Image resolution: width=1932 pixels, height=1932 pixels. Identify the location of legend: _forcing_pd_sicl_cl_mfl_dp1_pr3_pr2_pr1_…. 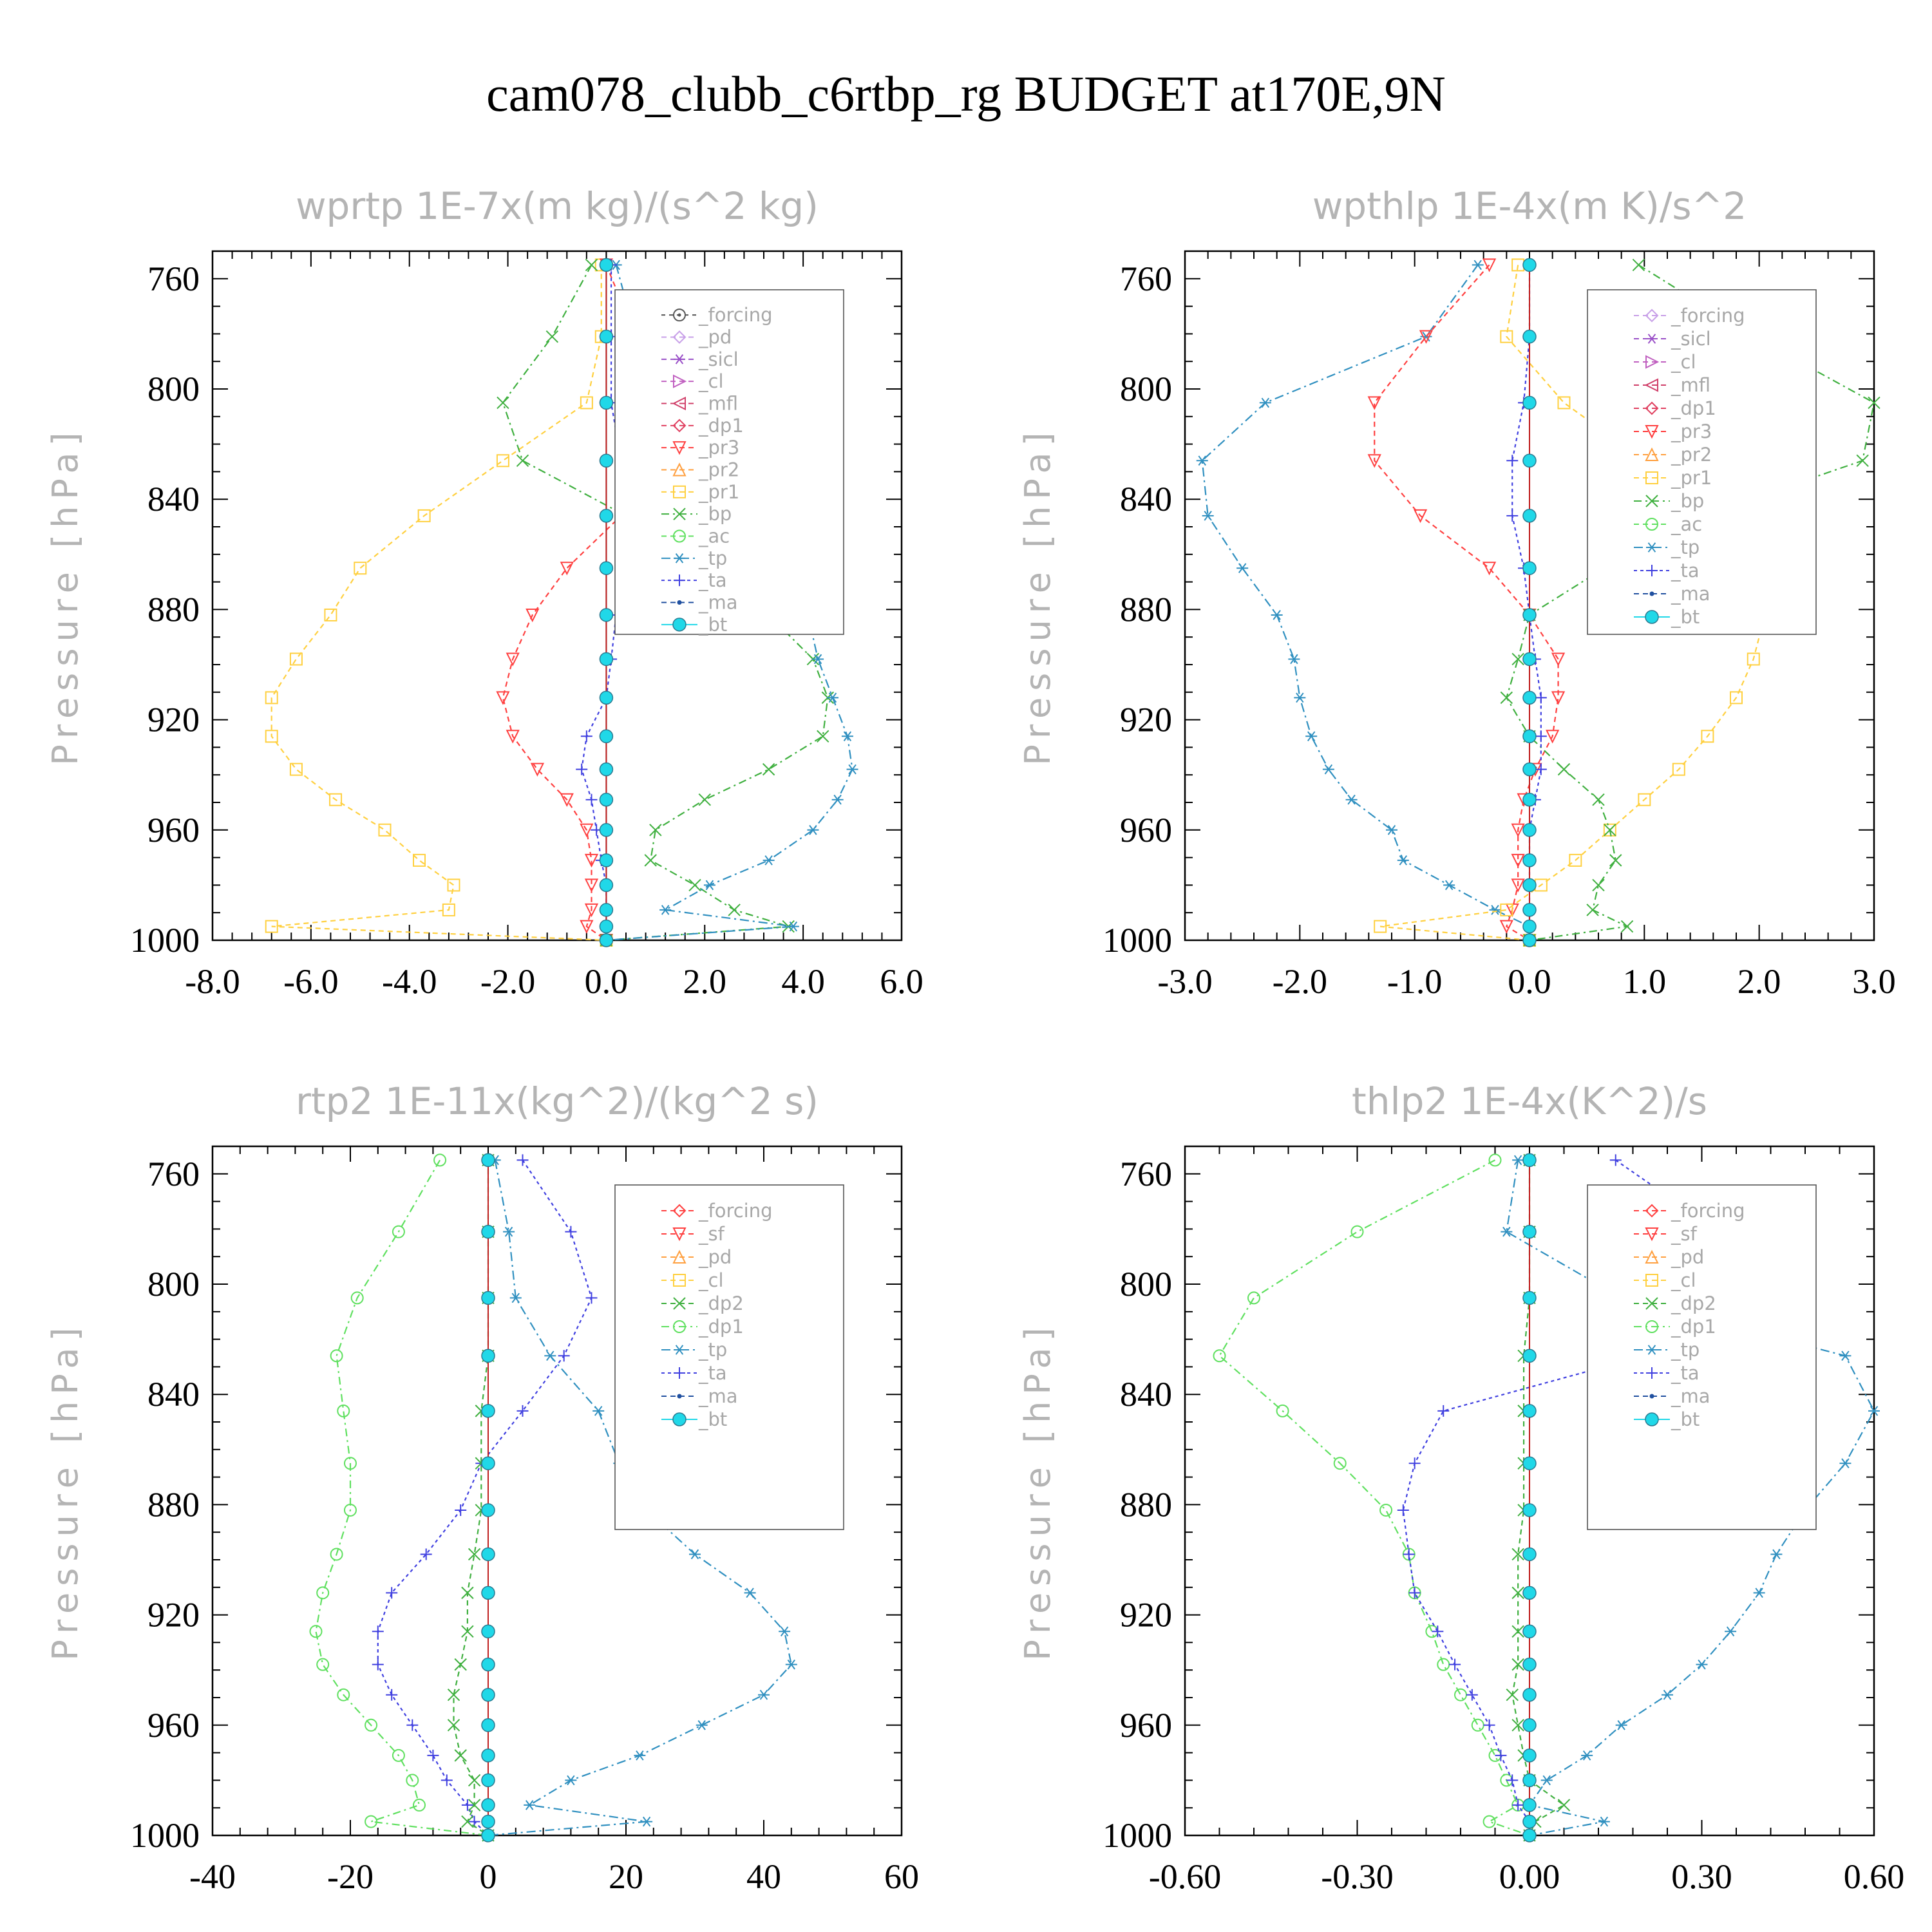
(729, 463).